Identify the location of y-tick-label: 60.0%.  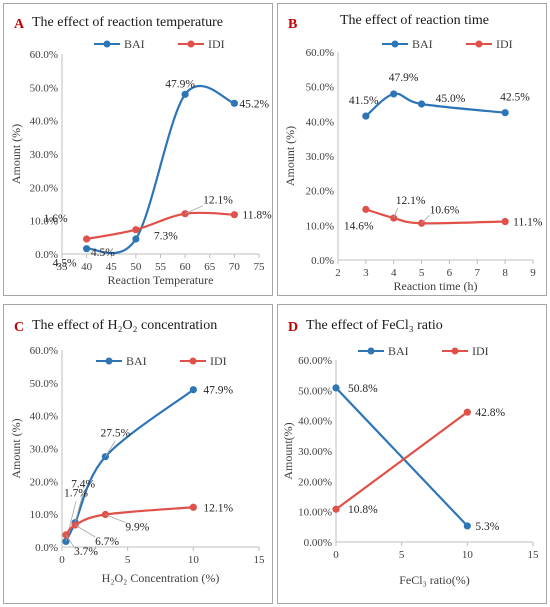
(44, 55).